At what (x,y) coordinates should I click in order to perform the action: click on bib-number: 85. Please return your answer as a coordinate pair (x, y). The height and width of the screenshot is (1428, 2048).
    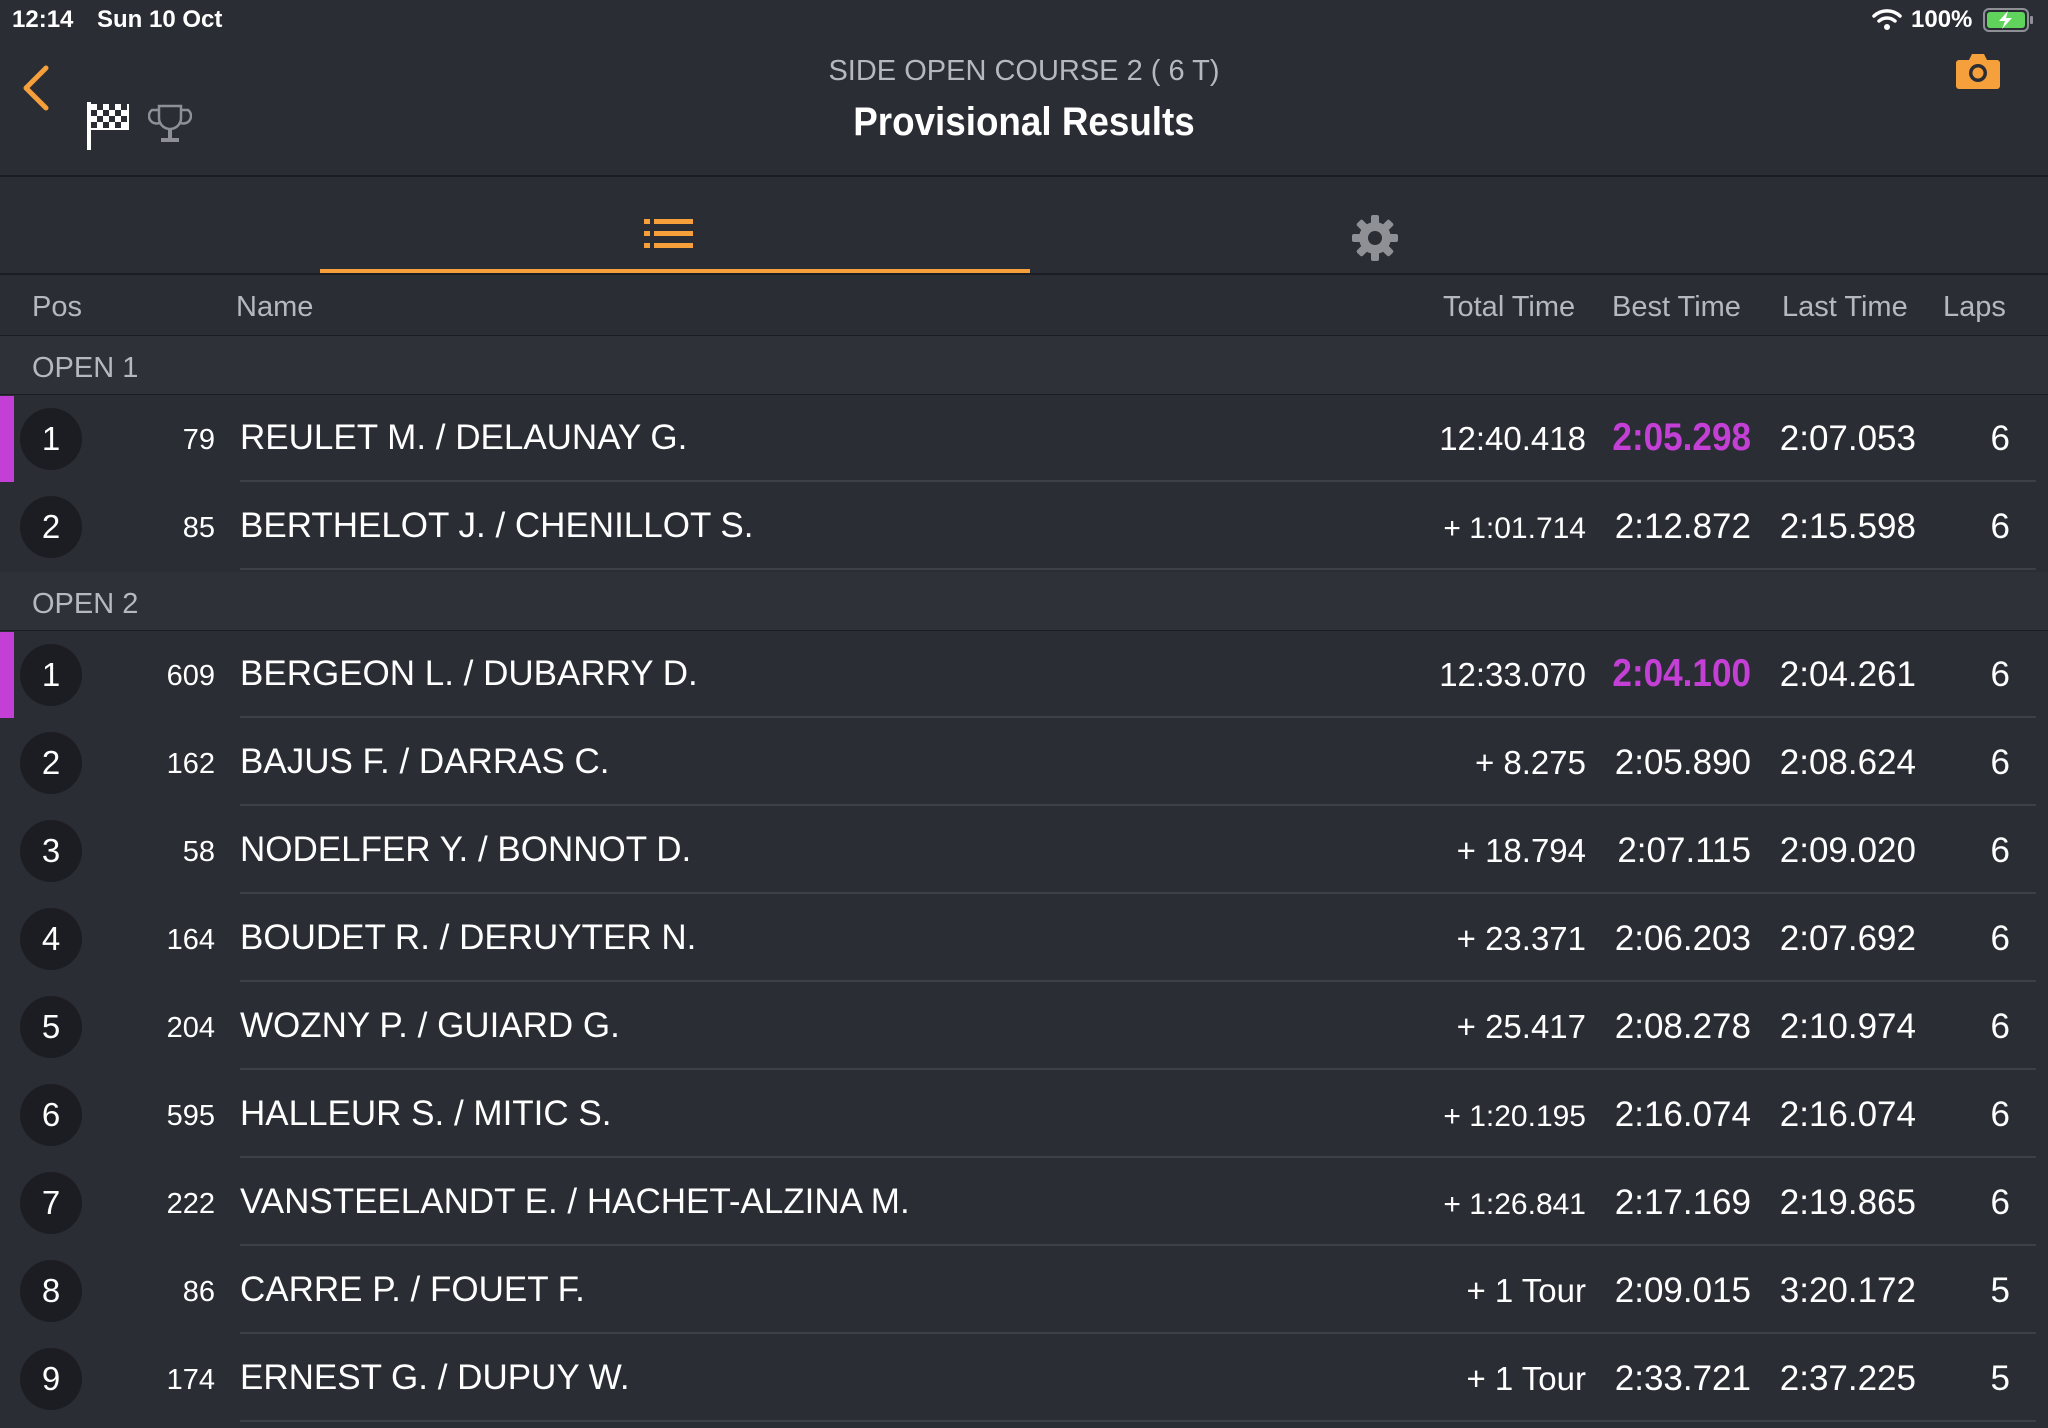
    Looking at the image, I should click on (198, 528).